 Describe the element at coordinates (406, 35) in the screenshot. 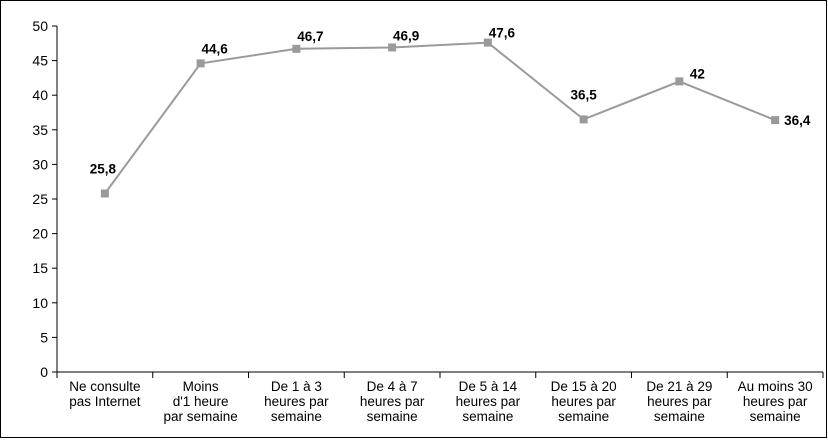

I see `data-label: 46,9` at that location.